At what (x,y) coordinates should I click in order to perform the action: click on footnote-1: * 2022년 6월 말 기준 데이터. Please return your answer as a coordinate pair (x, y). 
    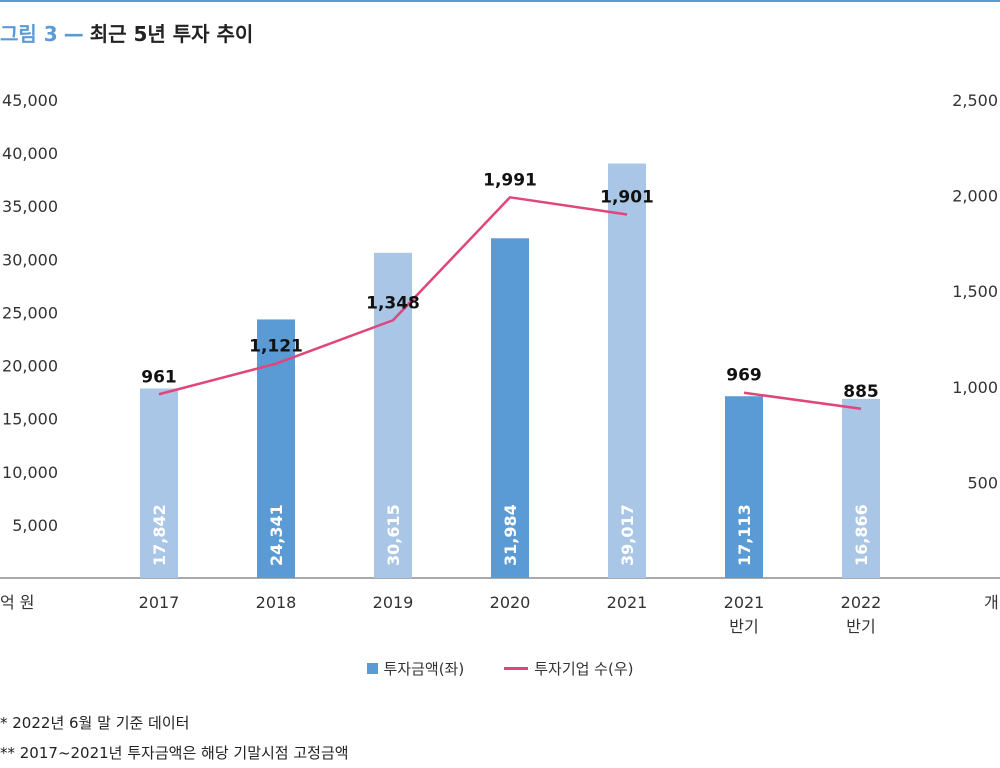
    Looking at the image, I should click on (174, 723).